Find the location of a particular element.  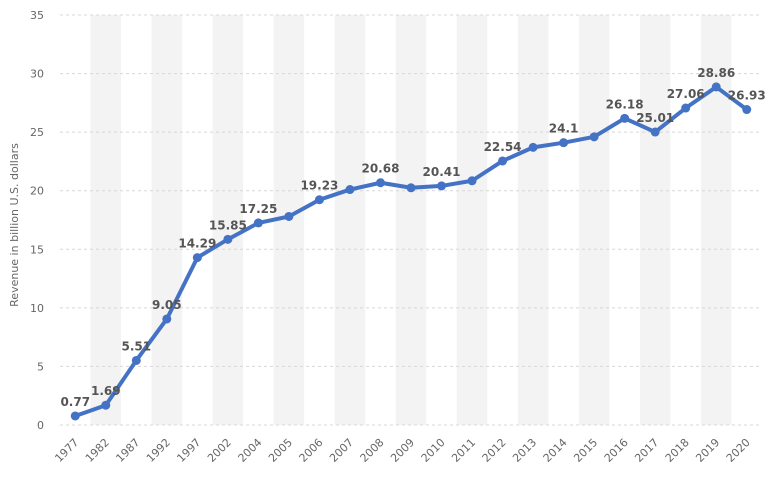

x-tick-label: 1997 is located at coordinates (188, 450).